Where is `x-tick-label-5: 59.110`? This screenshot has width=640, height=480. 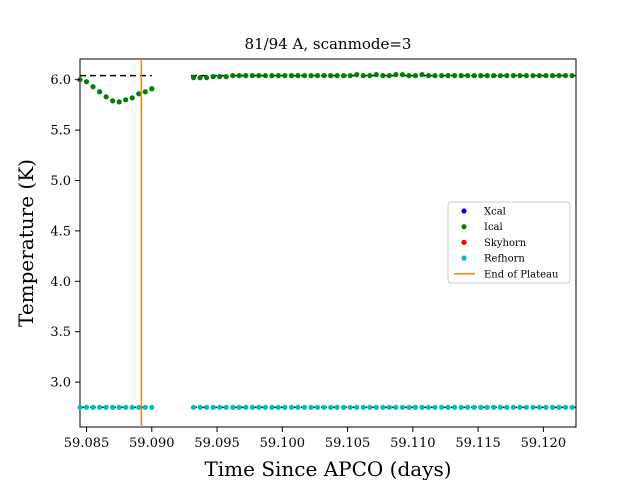
x-tick-label-5: 59.110 is located at coordinates (413, 443).